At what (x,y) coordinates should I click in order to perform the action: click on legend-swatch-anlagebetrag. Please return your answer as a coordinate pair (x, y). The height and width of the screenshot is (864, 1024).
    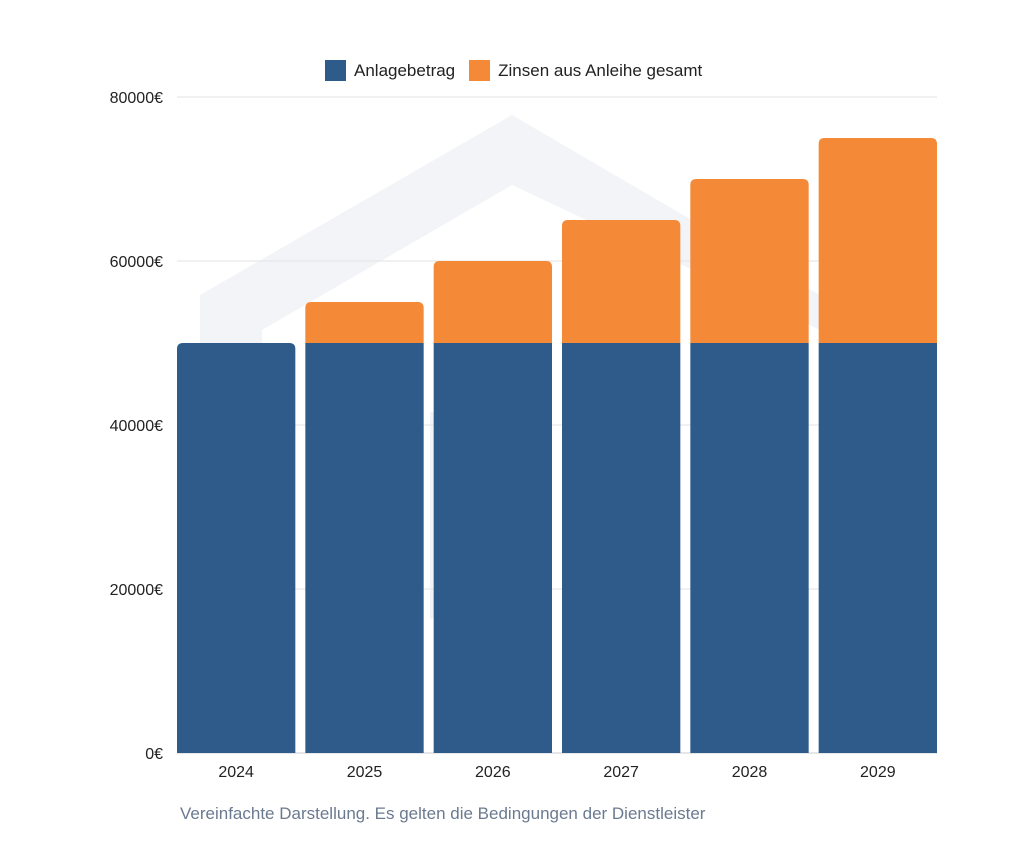
    Looking at the image, I should click on (335, 70).